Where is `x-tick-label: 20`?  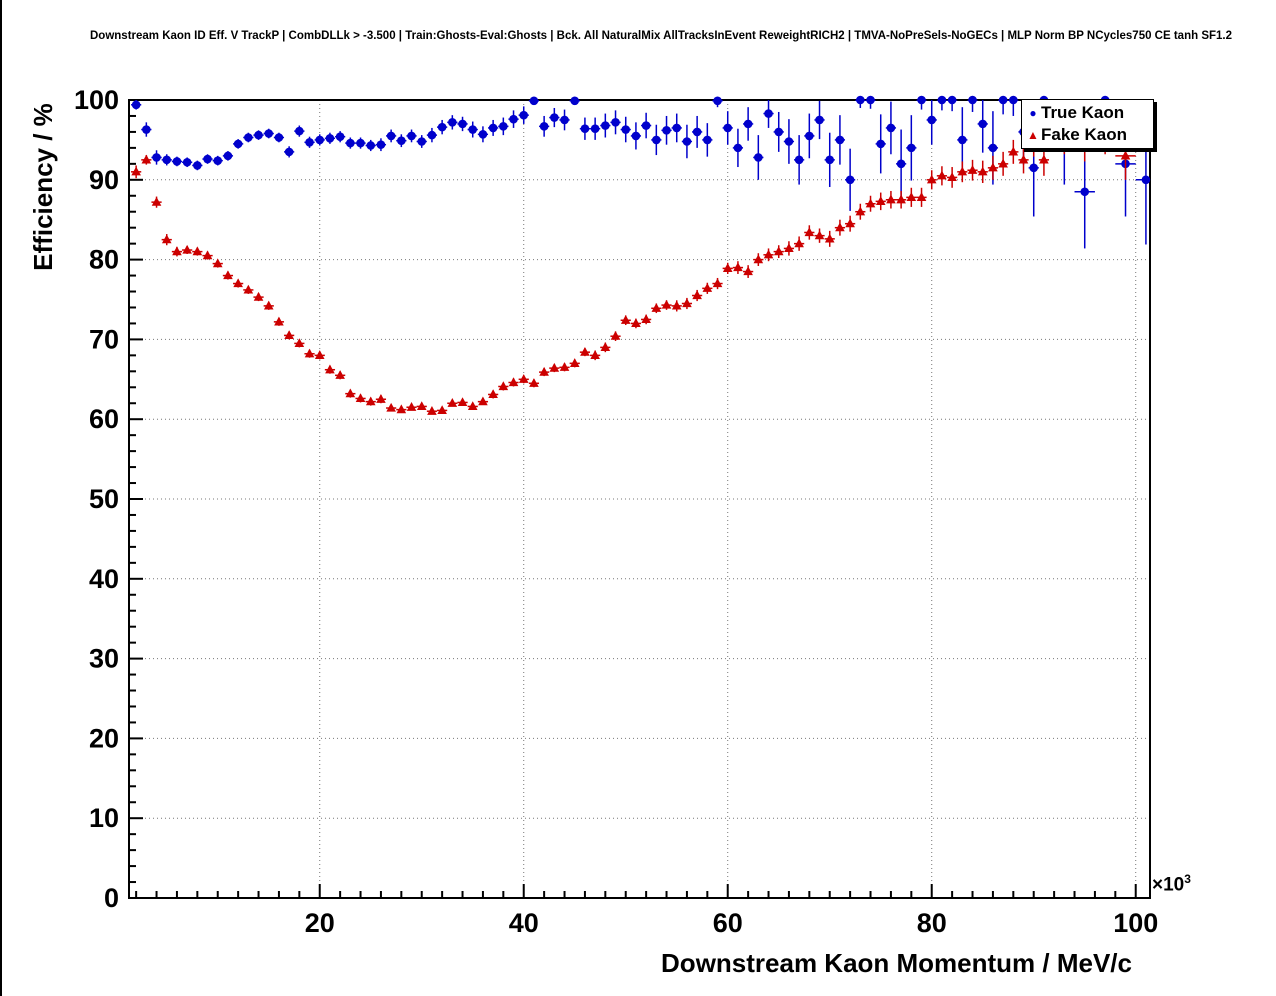
x-tick-label: 20 is located at coordinates (320, 923).